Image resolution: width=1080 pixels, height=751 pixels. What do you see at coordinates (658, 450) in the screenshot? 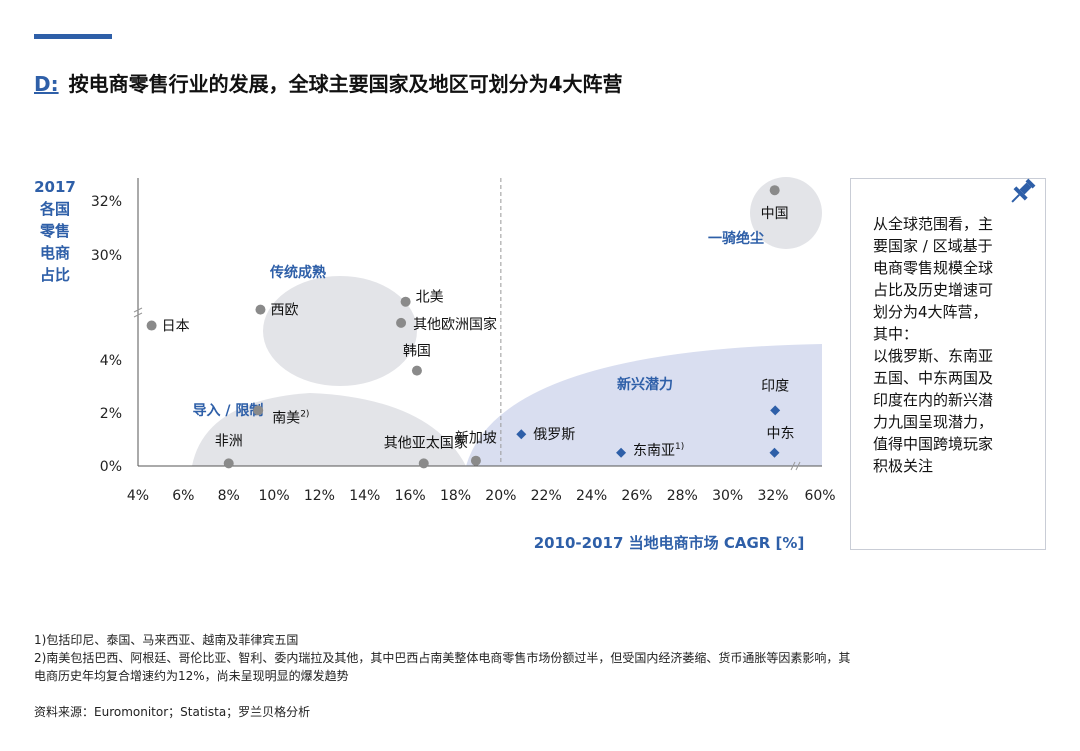
I see `point-label: 东南亚1)` at bounding box center [658, 450].